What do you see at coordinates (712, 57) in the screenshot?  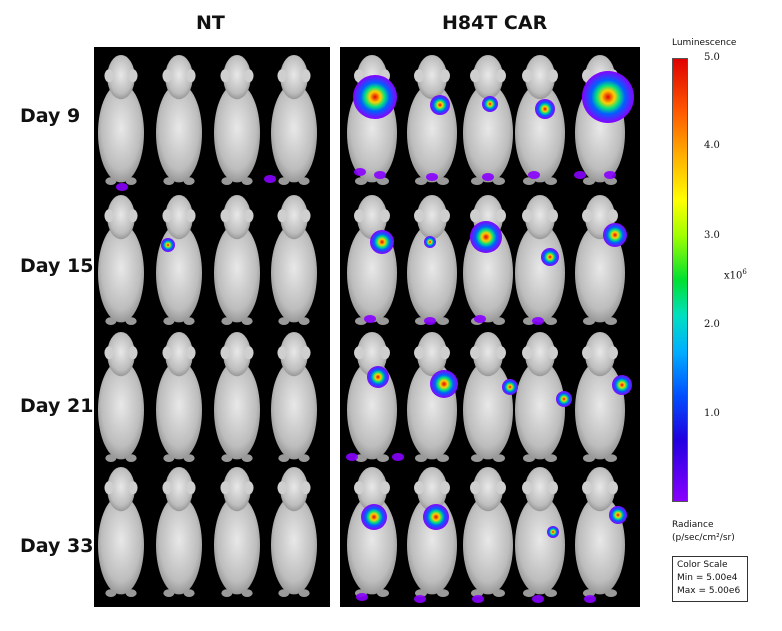 I see `colorbar-tick-5: 5.0` at bounding box center [712, 57].